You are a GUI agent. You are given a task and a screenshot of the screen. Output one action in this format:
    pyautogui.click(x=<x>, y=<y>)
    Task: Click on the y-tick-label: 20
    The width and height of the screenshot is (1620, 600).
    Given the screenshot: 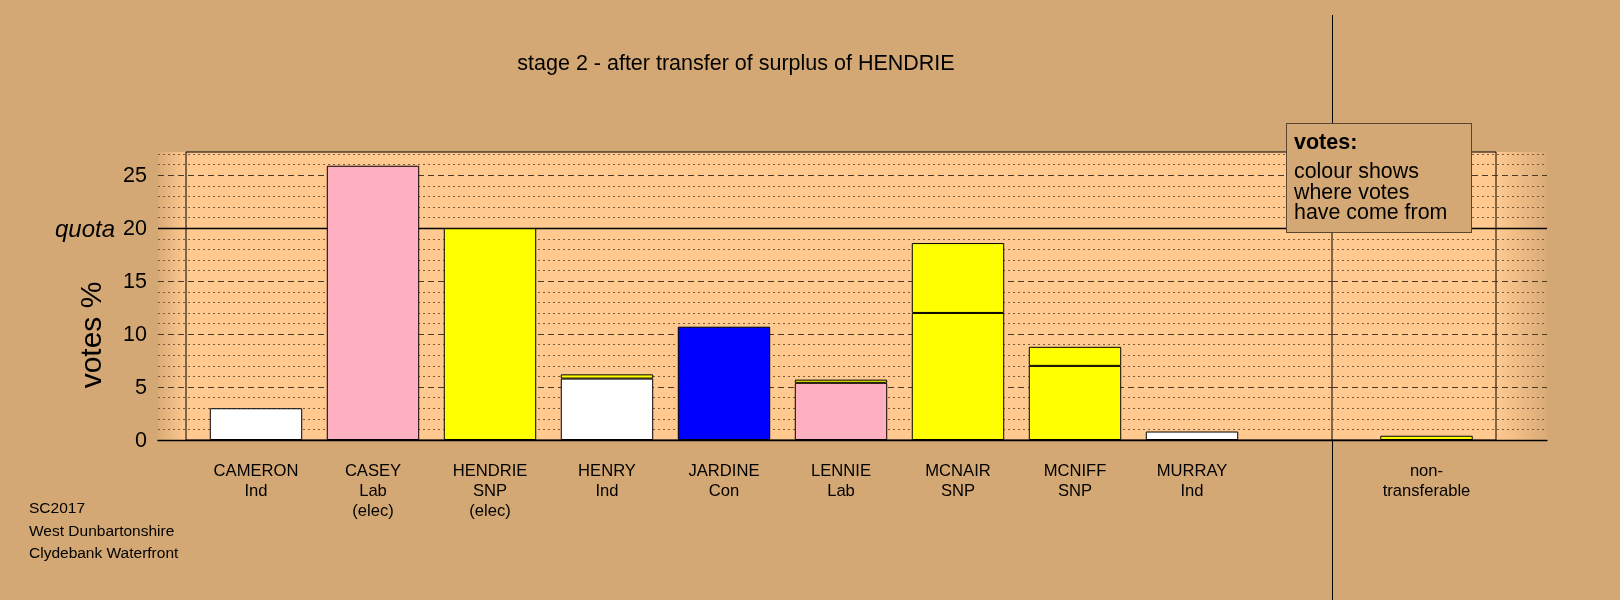 What is the action you would take?
    pyautogui.click(x=135, y=228)
    